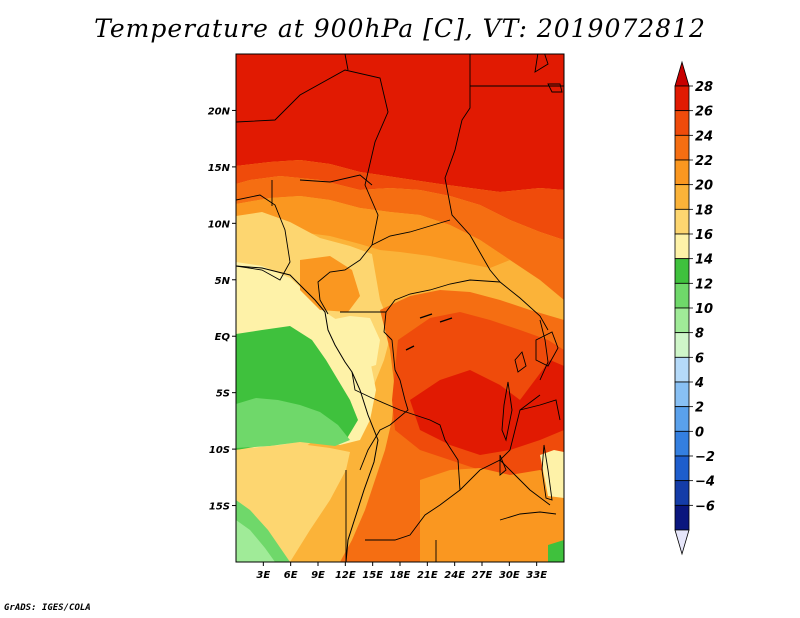  What do you see at coordinates (704, 284) in the screenshot?
I see `colorbar-label: 12` at bounding box center [704, 284].